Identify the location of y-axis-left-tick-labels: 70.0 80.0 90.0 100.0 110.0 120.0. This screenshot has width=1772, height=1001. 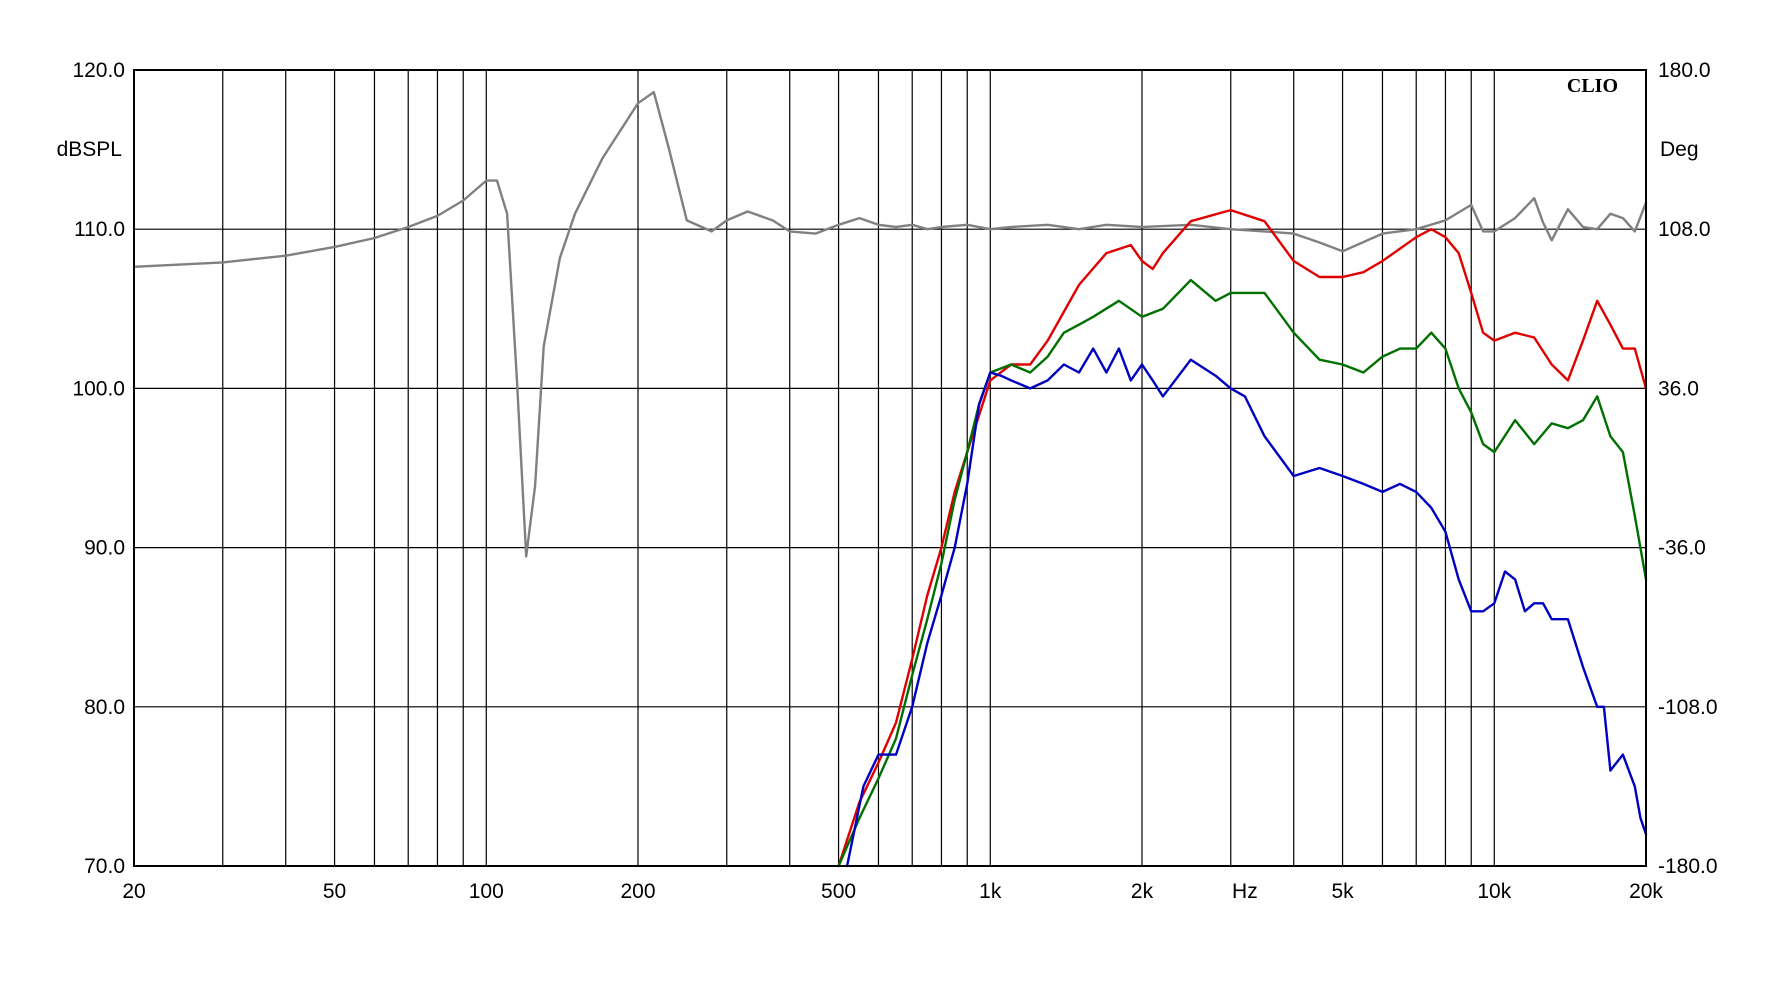
(98, 468).